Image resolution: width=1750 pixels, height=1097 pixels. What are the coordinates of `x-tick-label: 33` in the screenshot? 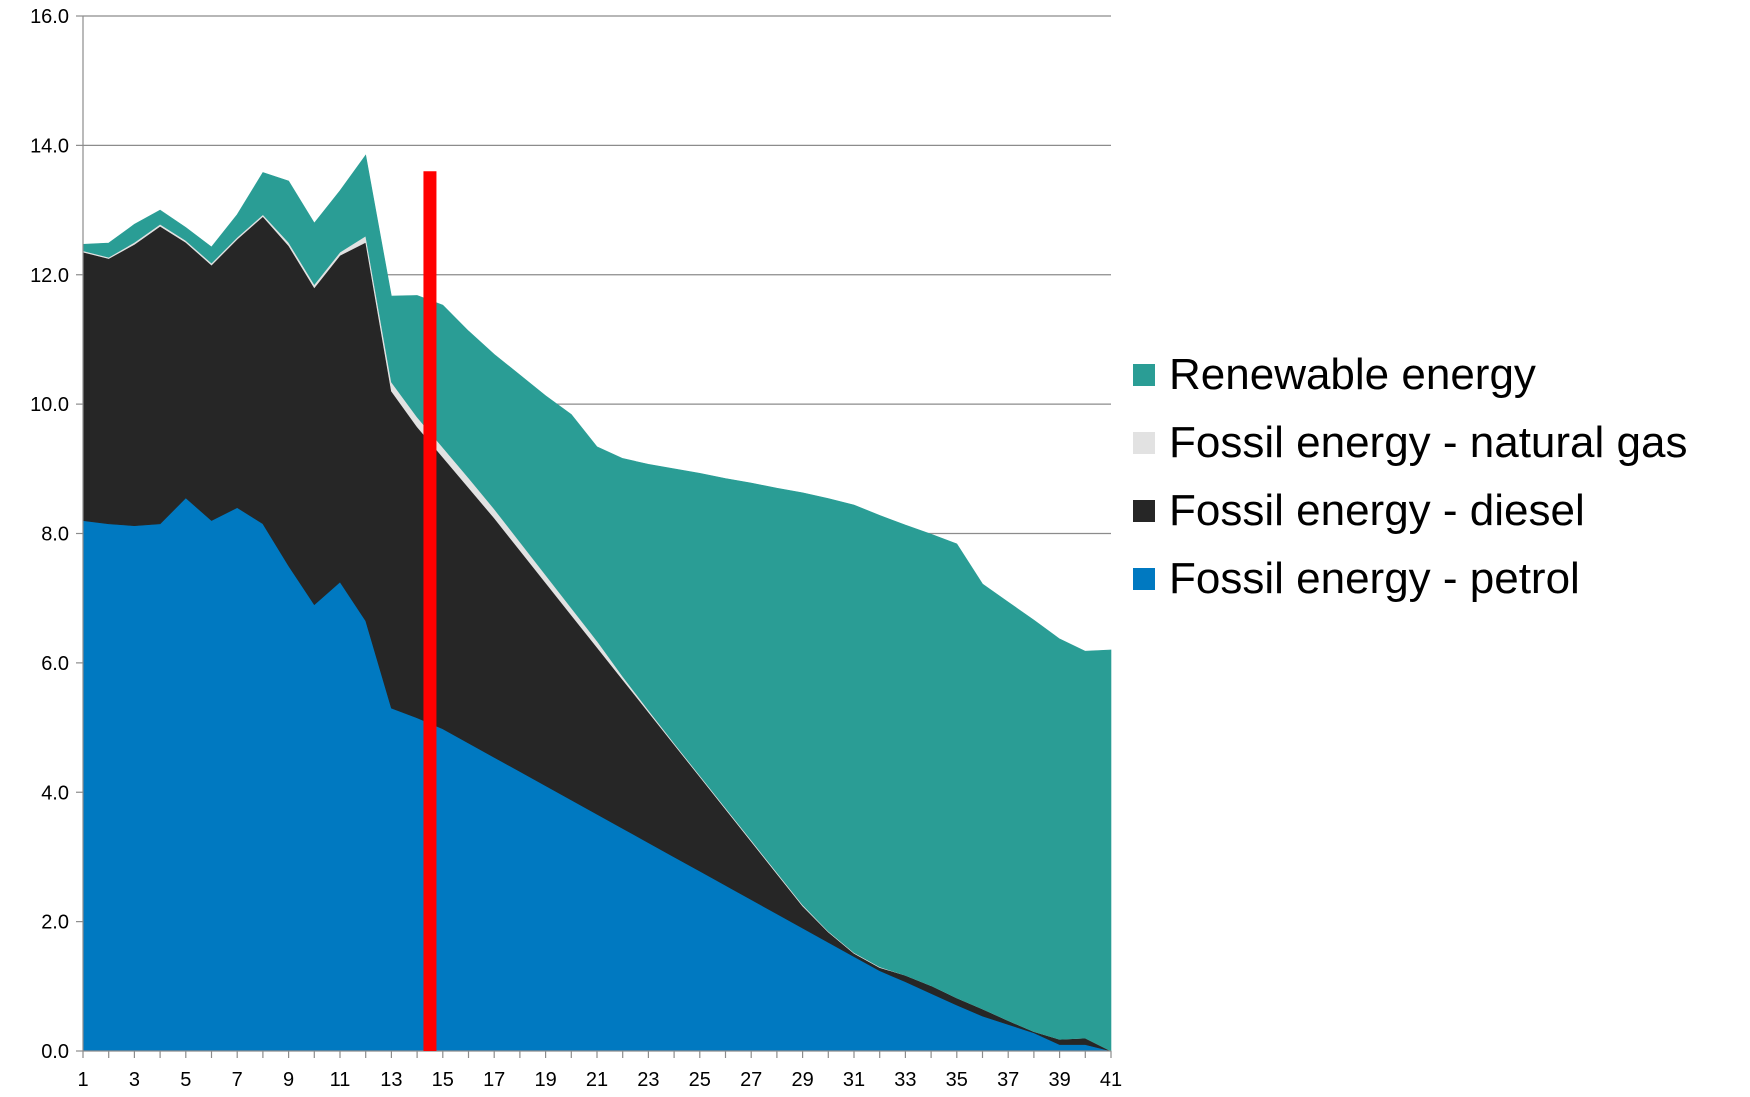 It's located at (905, 1080).